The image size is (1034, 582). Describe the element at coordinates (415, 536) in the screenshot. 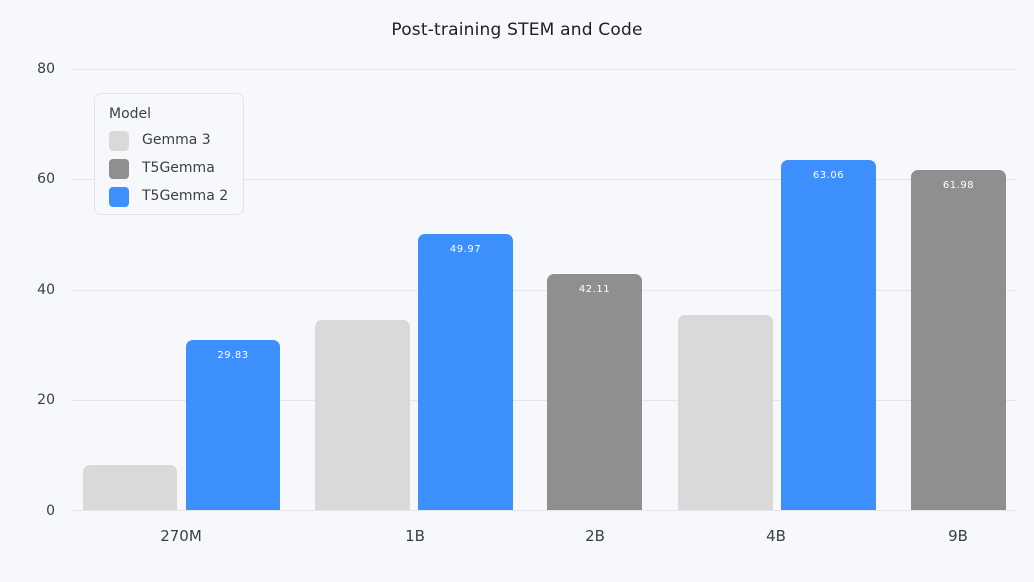

I see `x-tick-label: 1B` at that location.